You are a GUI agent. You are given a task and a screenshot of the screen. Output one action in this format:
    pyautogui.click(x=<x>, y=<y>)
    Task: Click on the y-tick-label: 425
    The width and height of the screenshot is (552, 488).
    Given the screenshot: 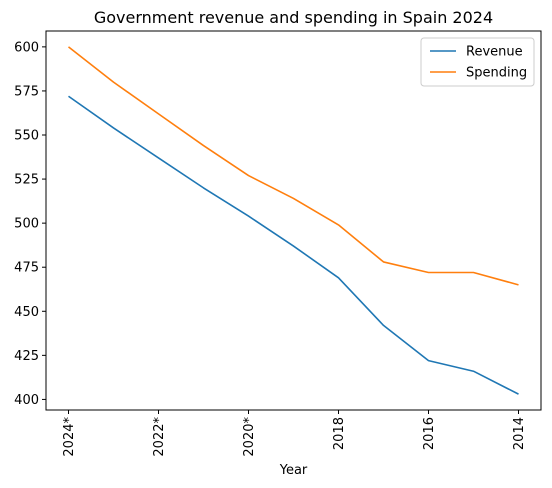 What is the action you would take?
    pyautogui.click(x=26, y=356)
    